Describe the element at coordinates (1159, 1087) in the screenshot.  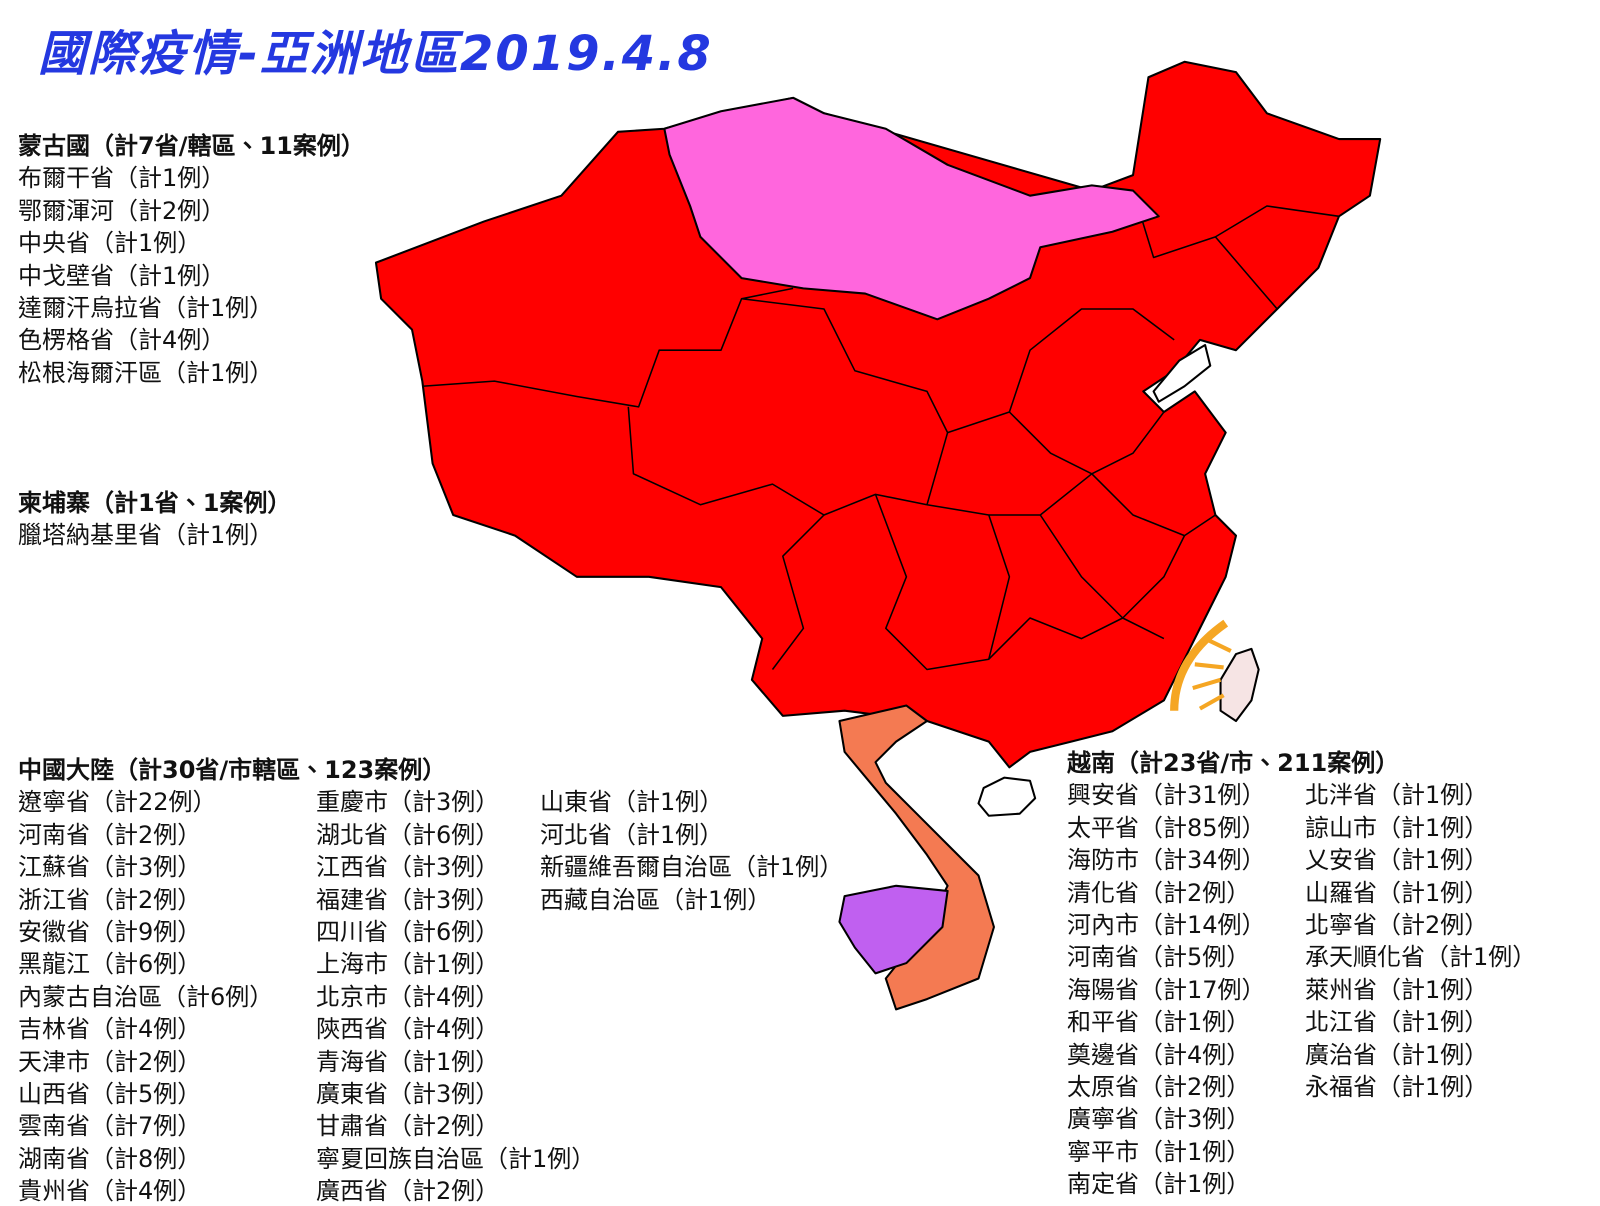
I see `list-item: 太原省（計2例）` at that location.